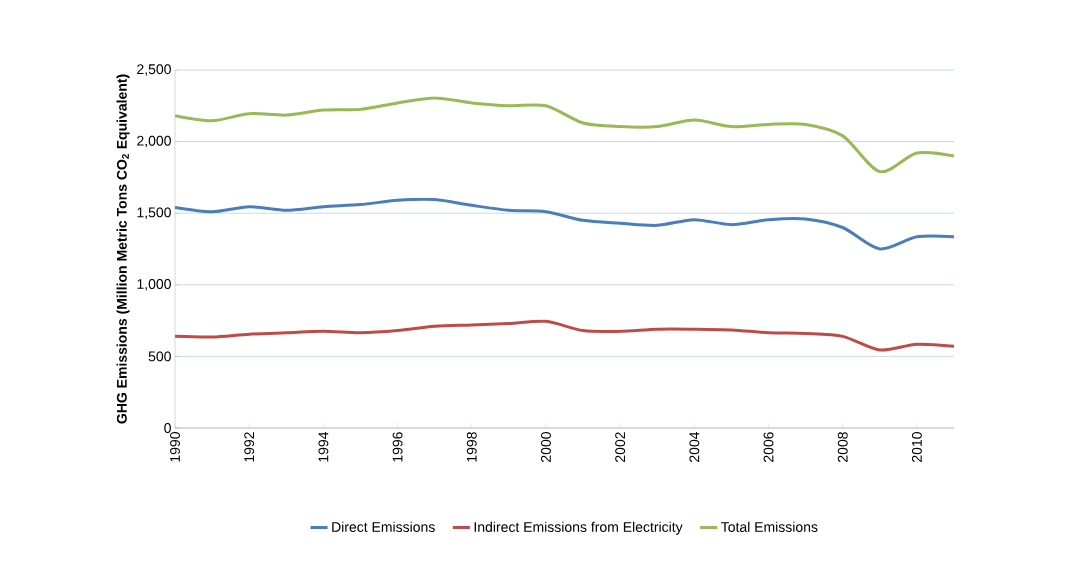 The image size is (1066, 569). What do you see at coordinates (154, 141) in the screenshot?
I see `y-tick-label: 2,000` at bounding box center [154, 141].